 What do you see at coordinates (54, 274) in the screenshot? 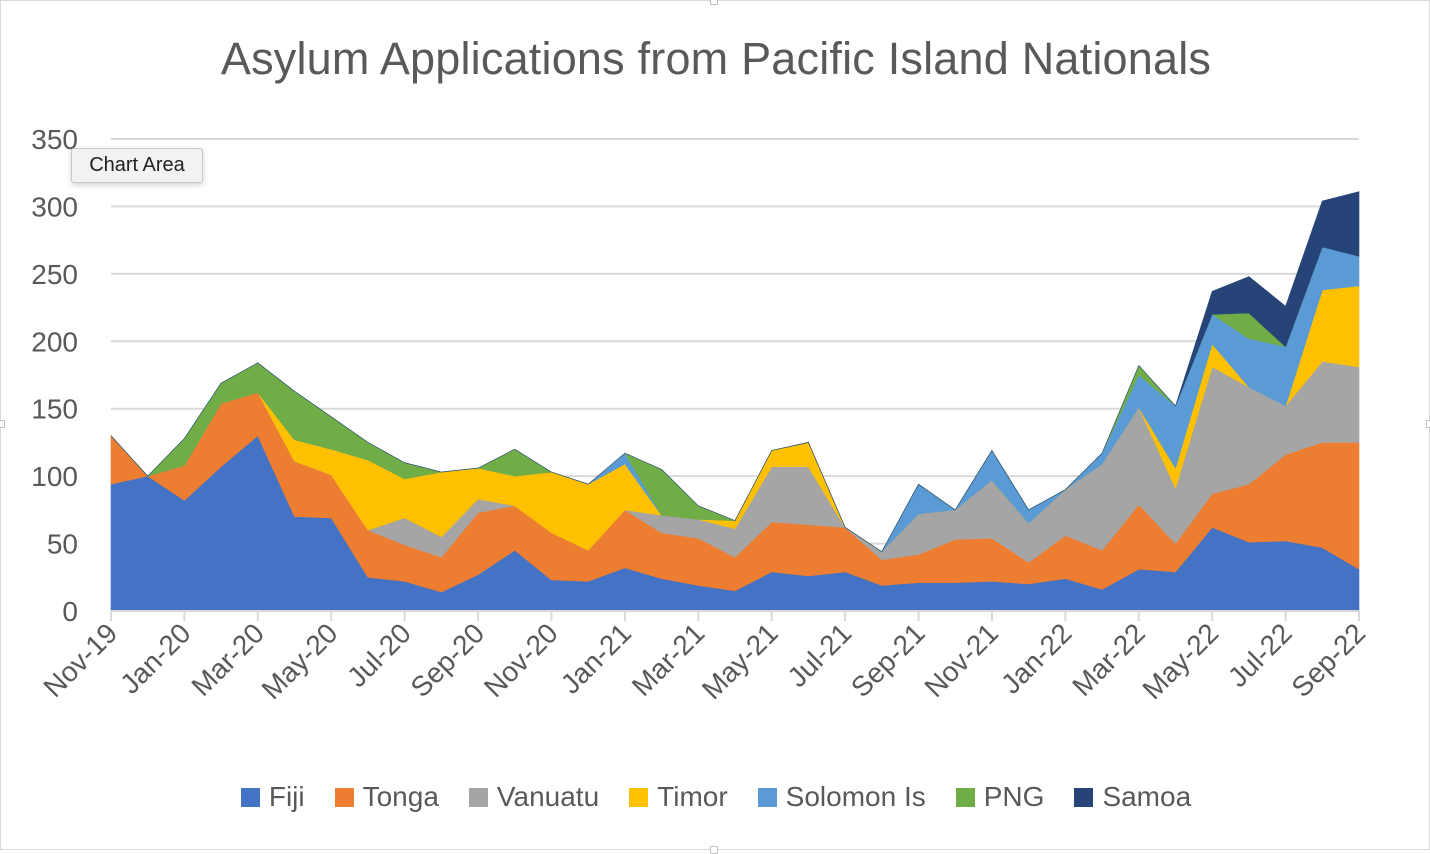
I see `y-tick-label: 250` at bounding box center [54, 274].